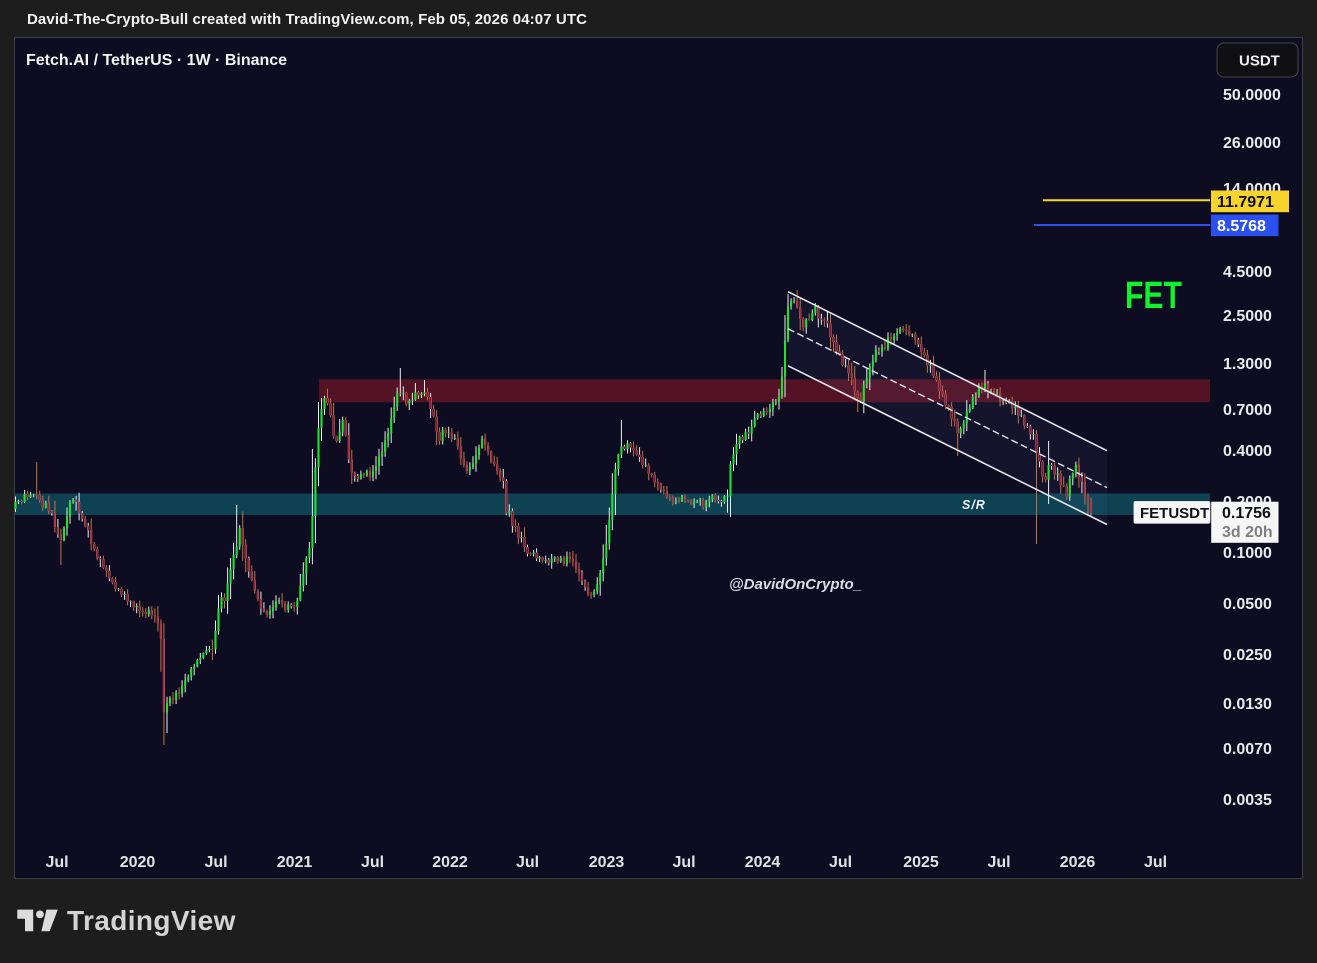  Describe the element at coordinates (1247, 604) in the screenshot. I see `svg-text: 0.0500` at that location.